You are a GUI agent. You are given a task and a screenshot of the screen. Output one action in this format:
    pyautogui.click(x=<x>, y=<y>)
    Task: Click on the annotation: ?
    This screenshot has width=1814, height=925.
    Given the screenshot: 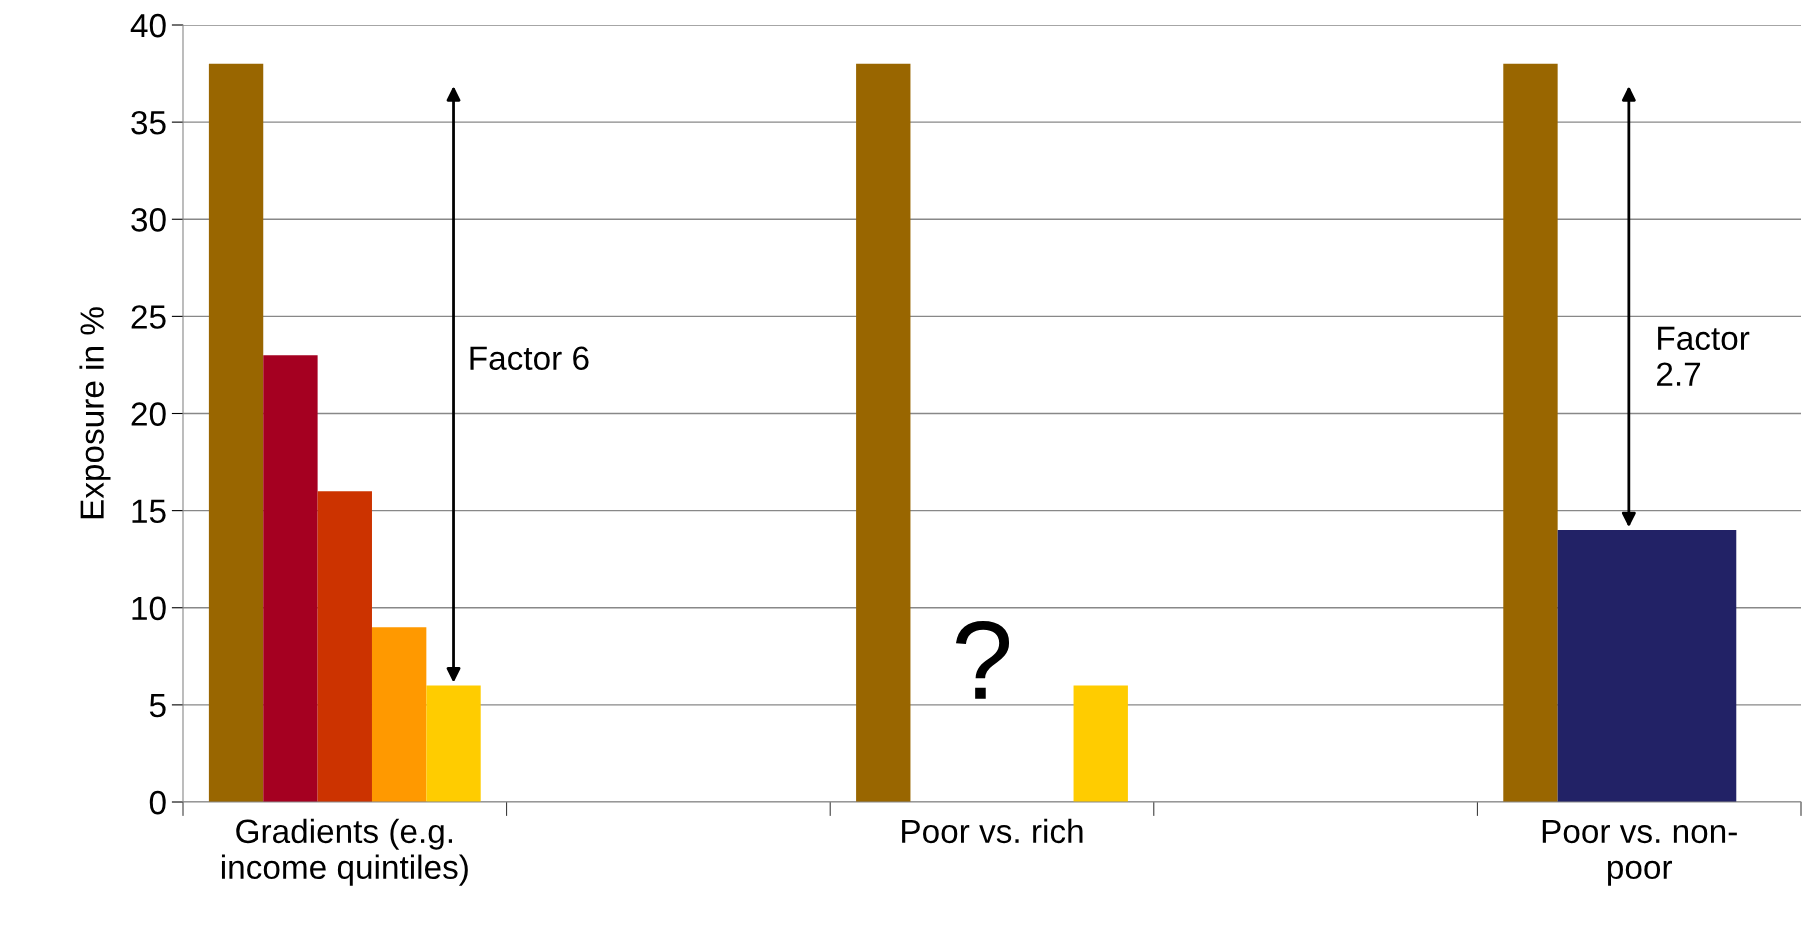 What is the action you would take?
    pyautogui.click(x=982, y=660)
    